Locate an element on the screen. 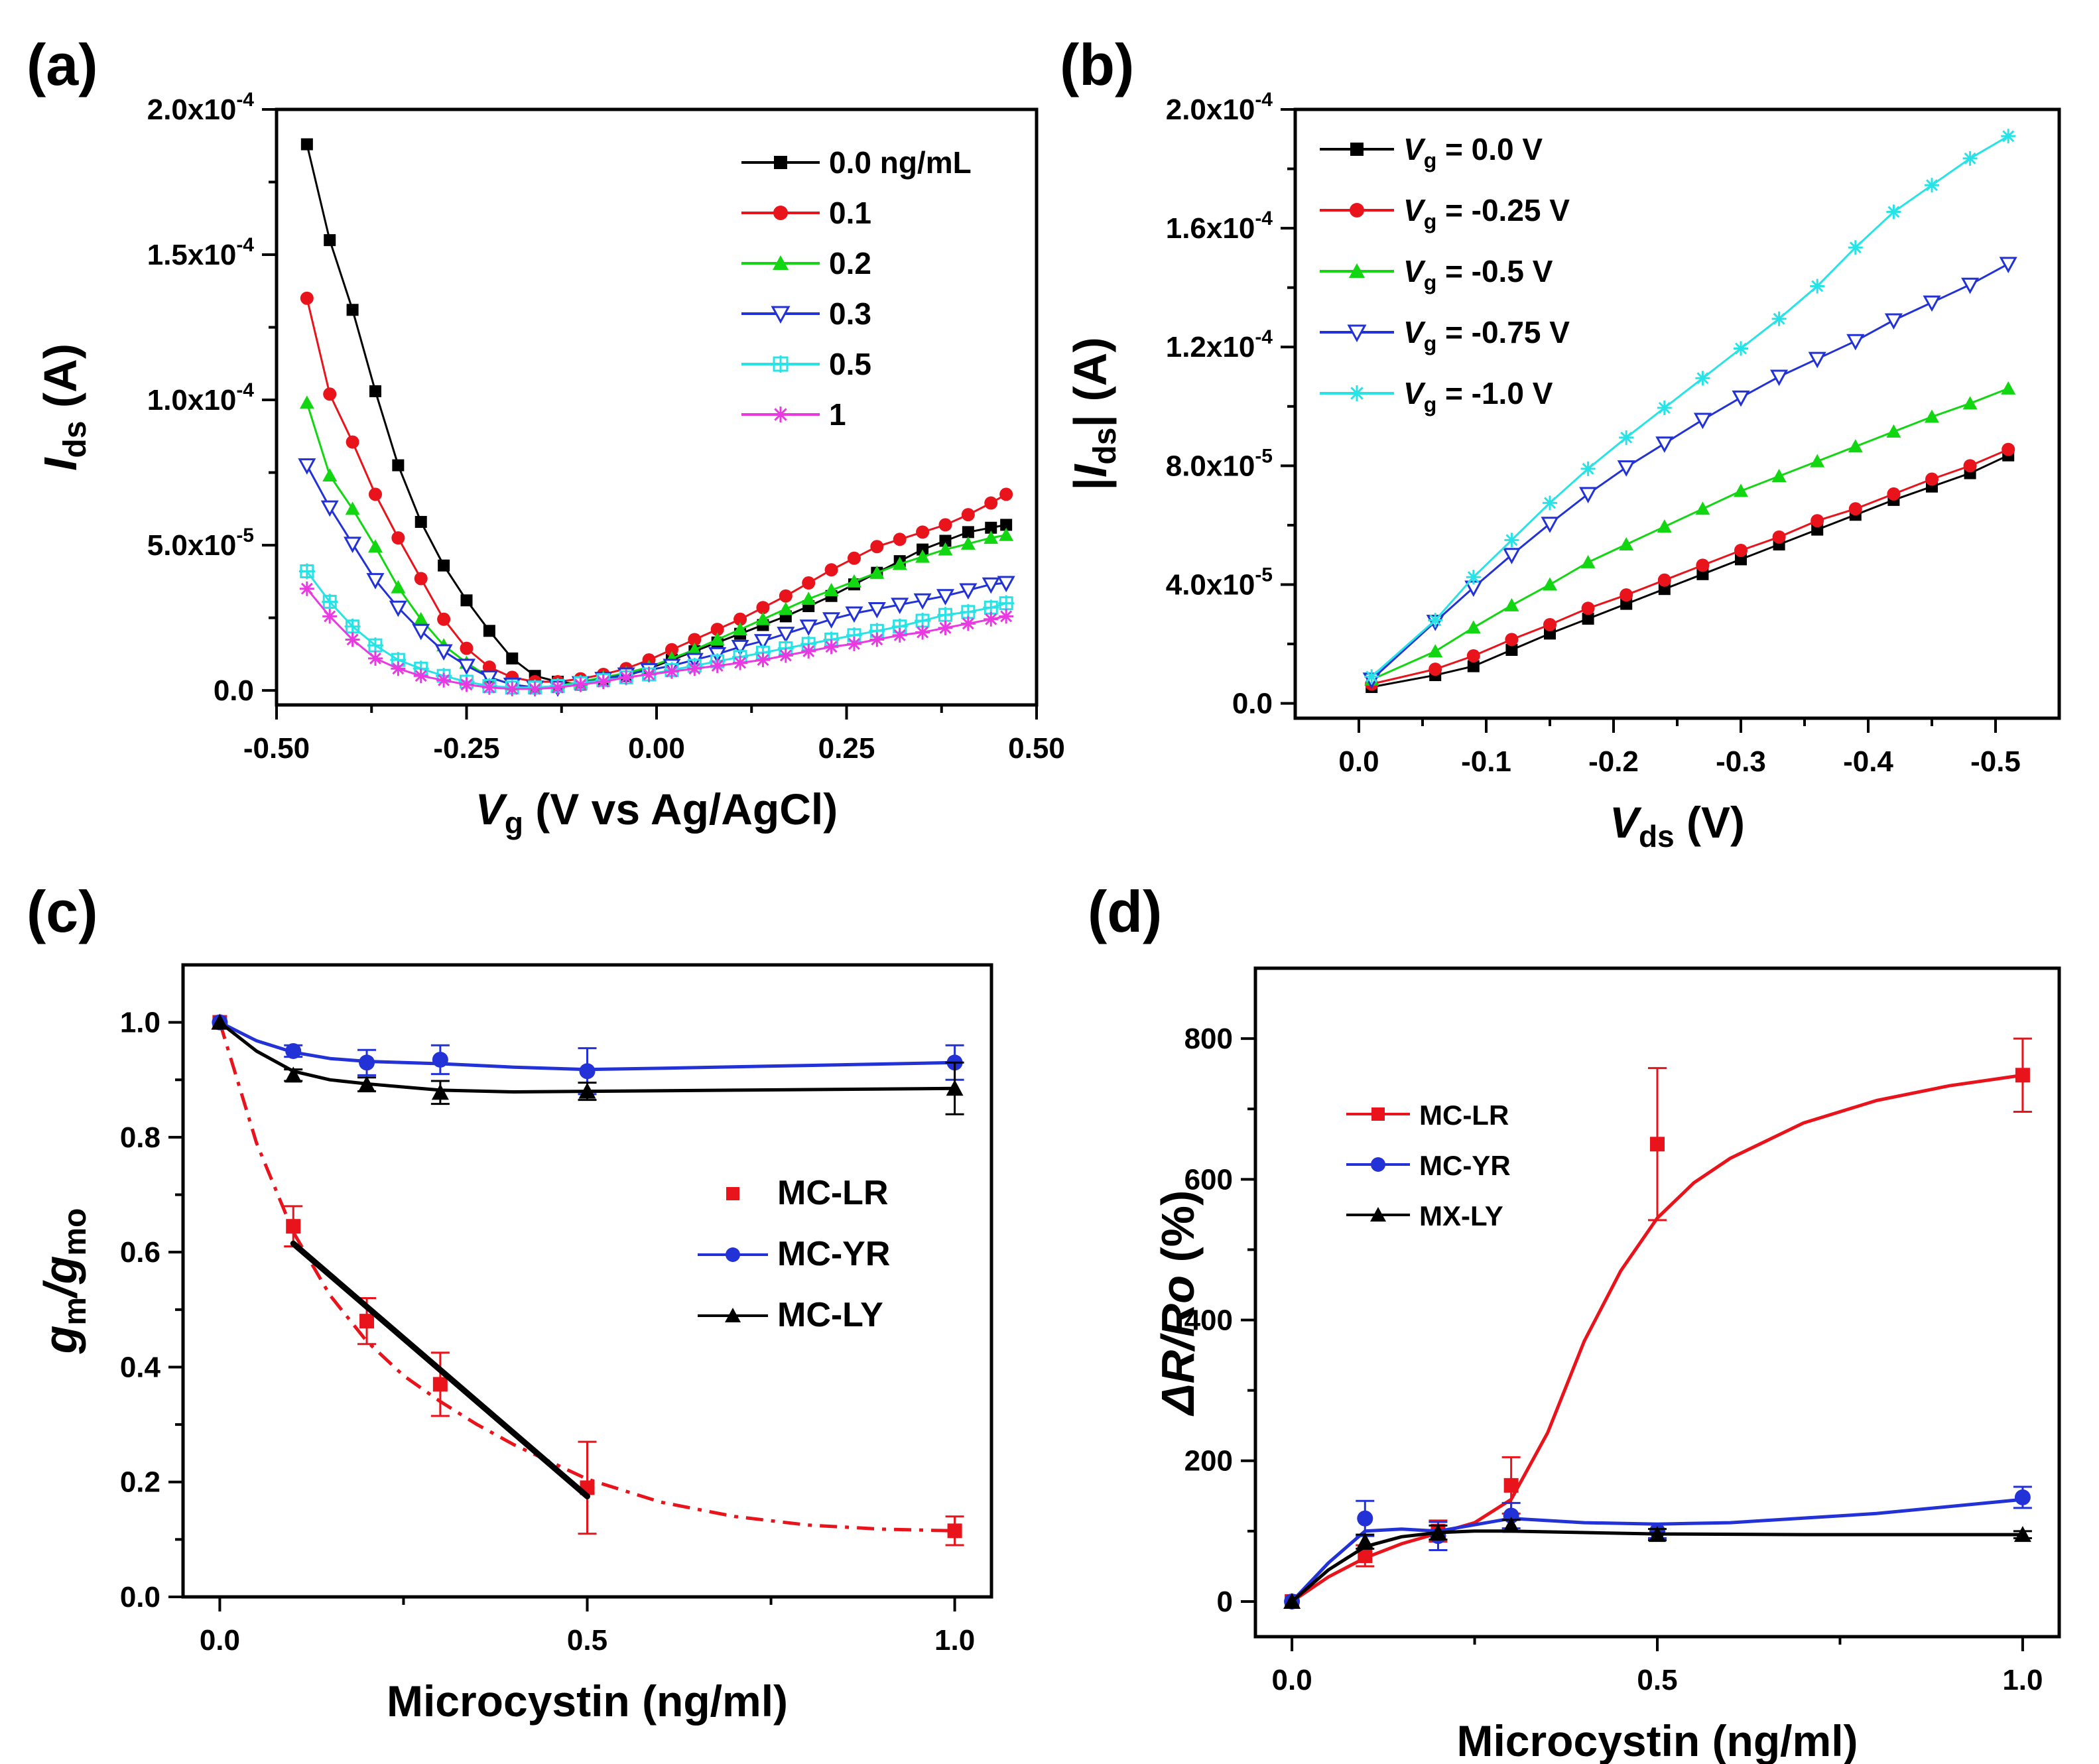  legend-item: 0.3 is located at coordinates (806, 313).